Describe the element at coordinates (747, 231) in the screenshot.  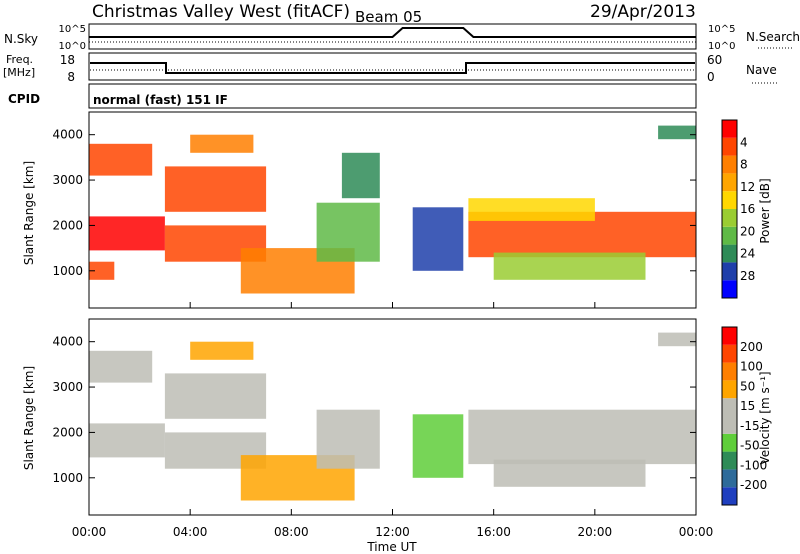
I see `power-colorbar-tick: 20` at that location.